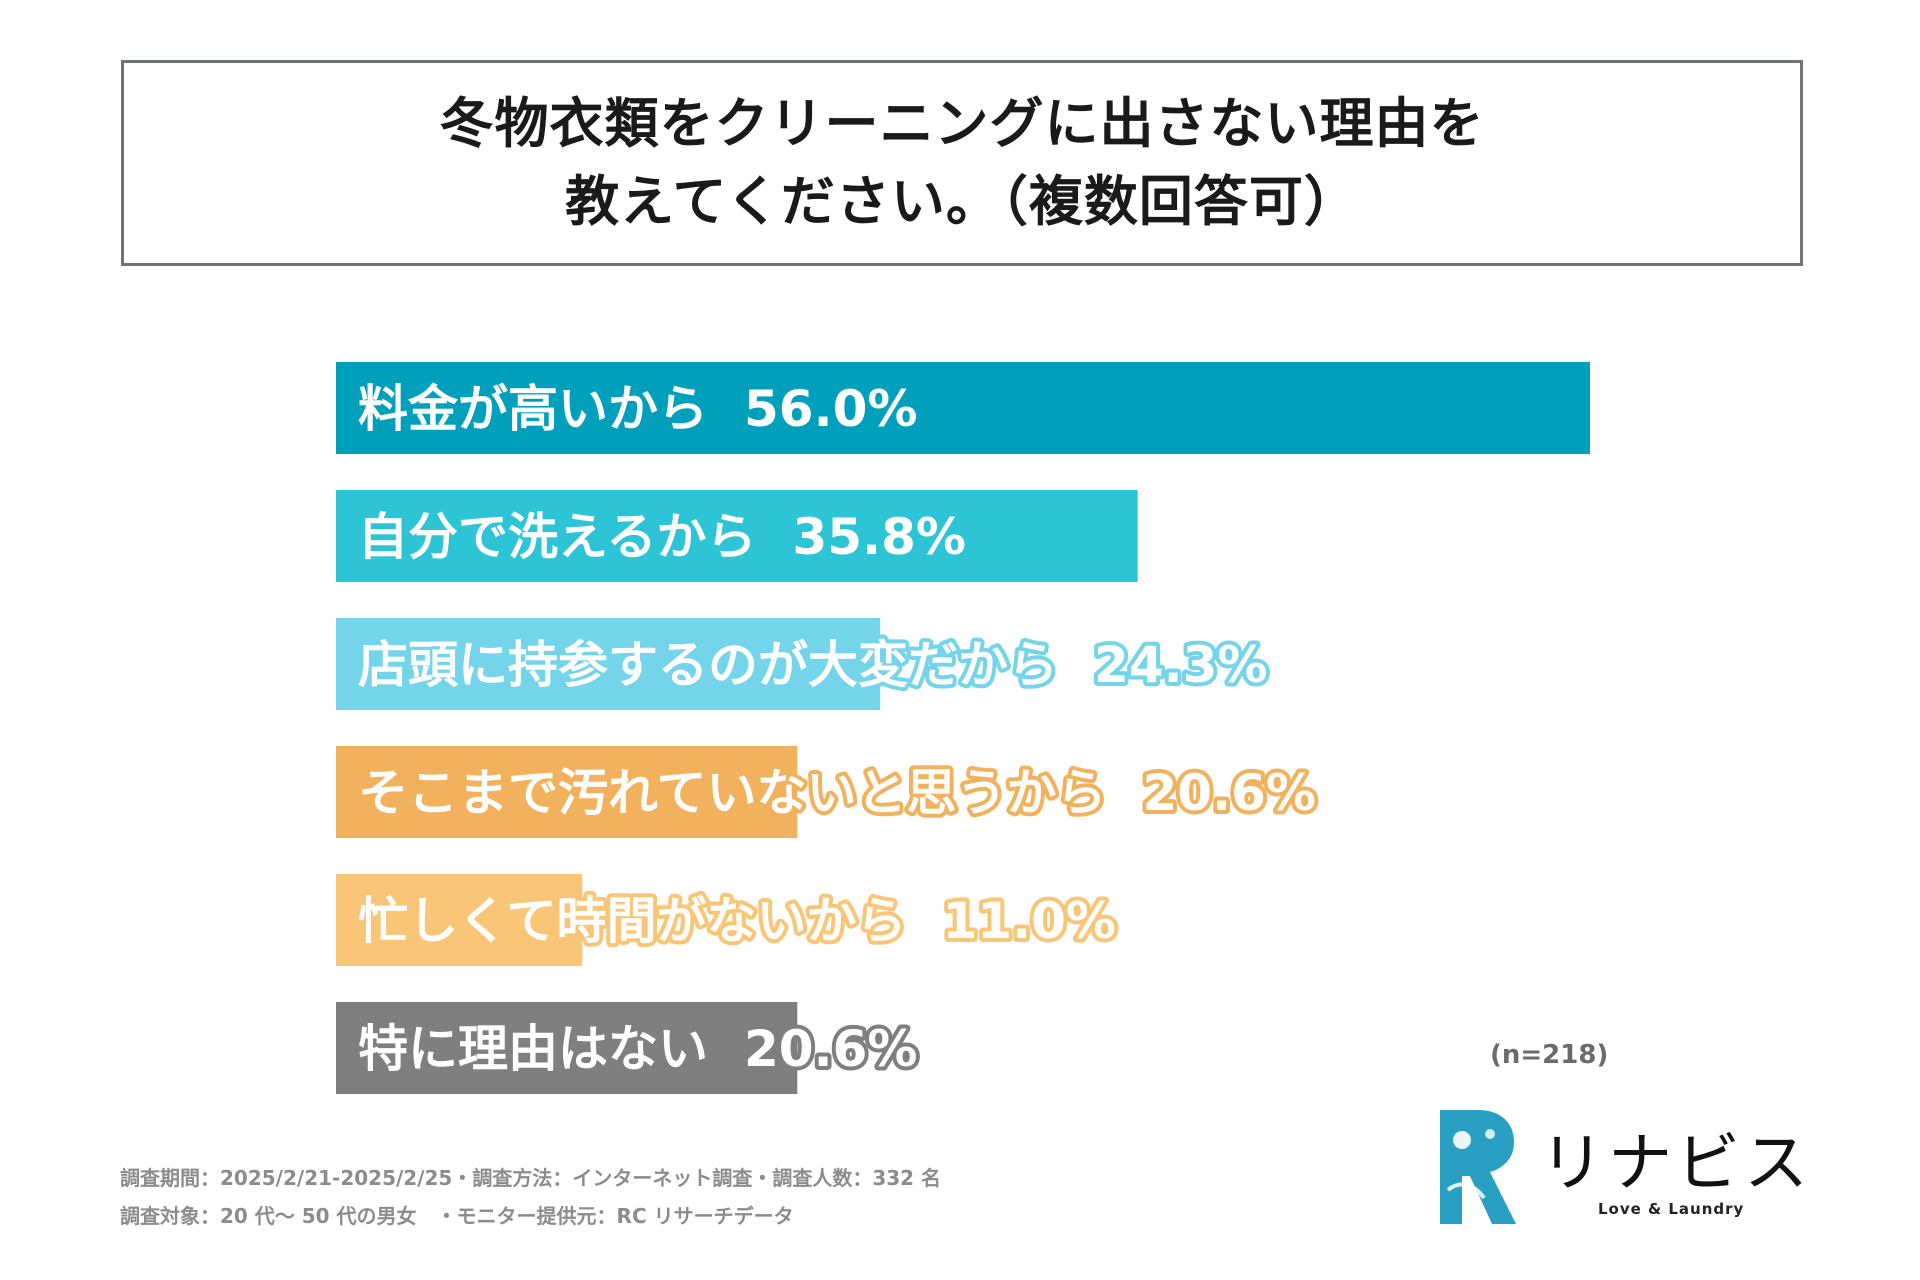 The width and height of the screenshot is (1920, 1280). I want to click on bar-label-1: 料金が高いから 56.0%, so click(637, 409).